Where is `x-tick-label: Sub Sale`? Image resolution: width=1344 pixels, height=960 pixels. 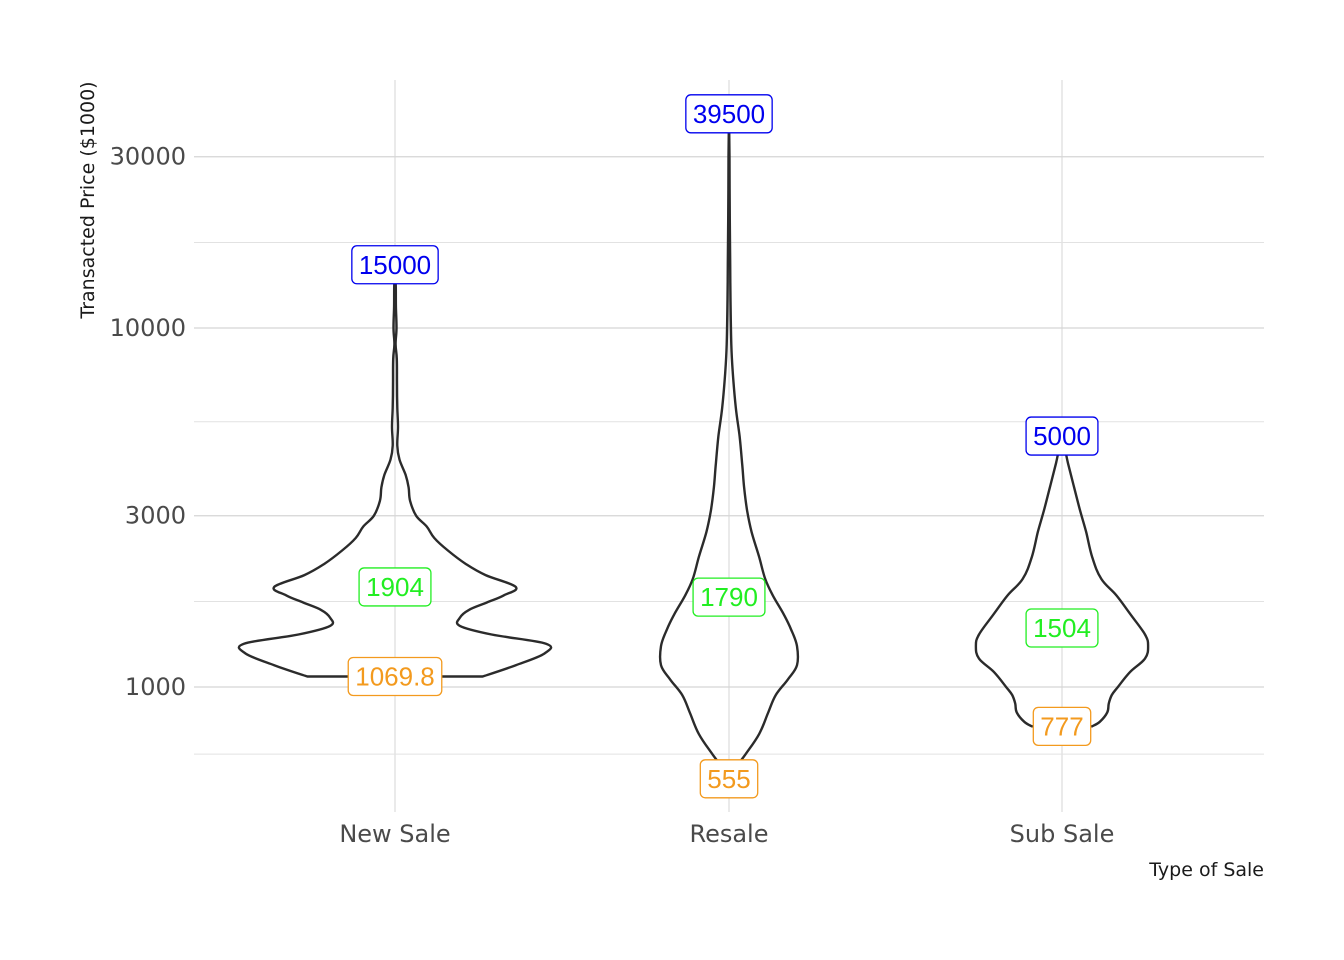 x-tick-label: Sub Sale is located at coordinates (1062, 834).